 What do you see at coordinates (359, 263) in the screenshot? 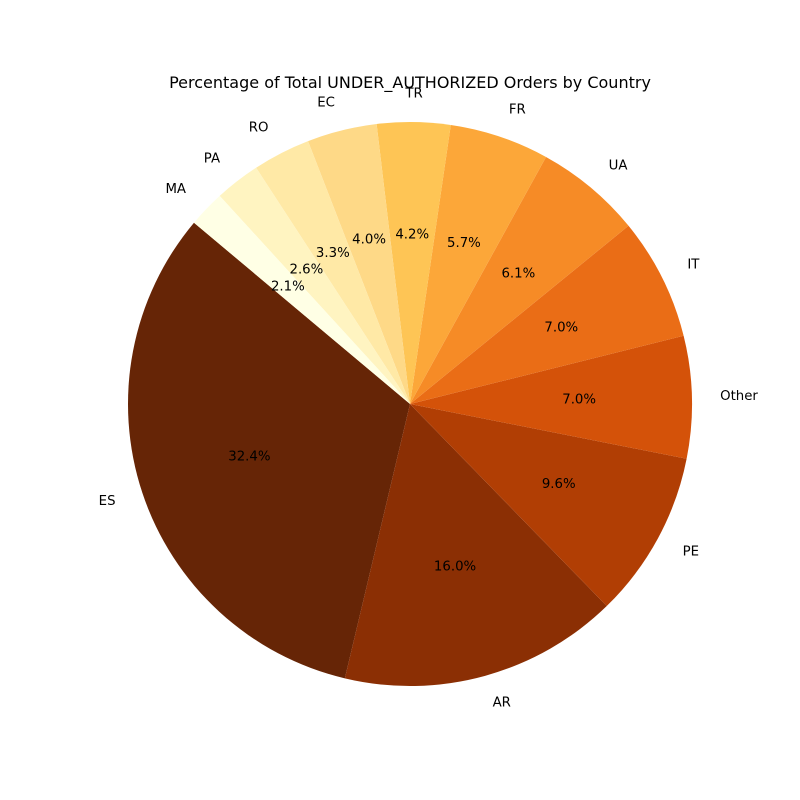
I see `pie-slice-ec` at bounding box center [359, 263].